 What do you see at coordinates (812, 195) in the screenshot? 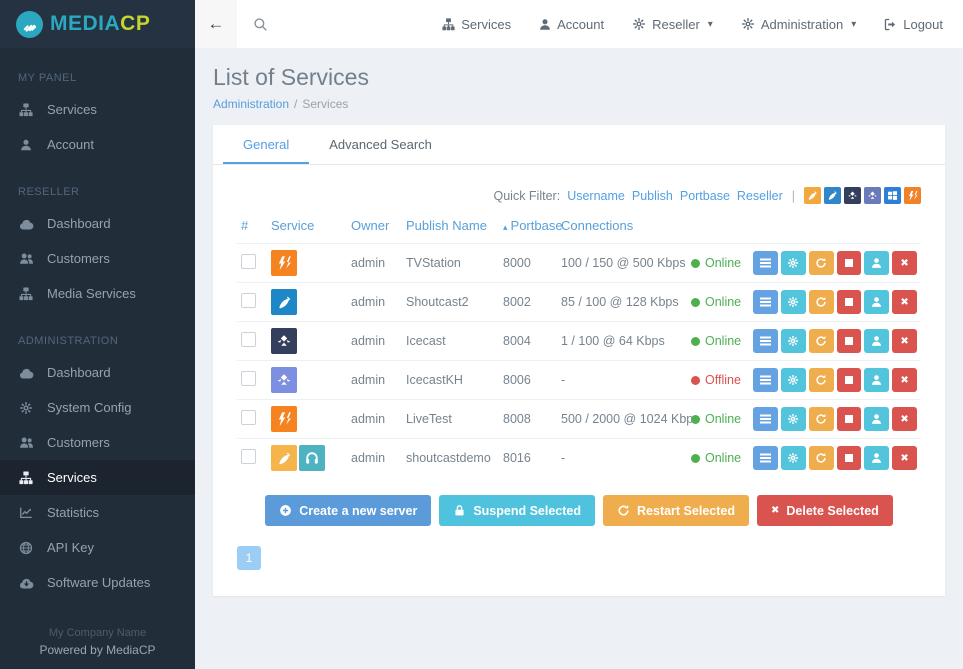
I see `shoutcast1-icon` at bounding box center [812, 195].